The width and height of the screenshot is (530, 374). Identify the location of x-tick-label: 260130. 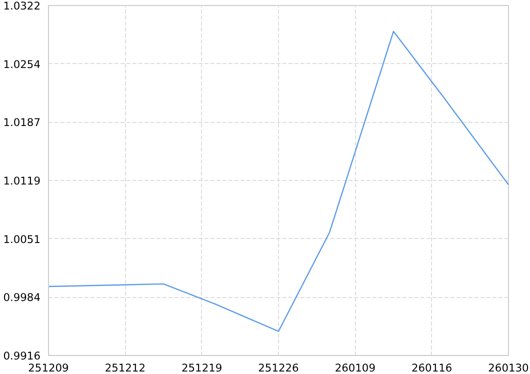
(509, 368).